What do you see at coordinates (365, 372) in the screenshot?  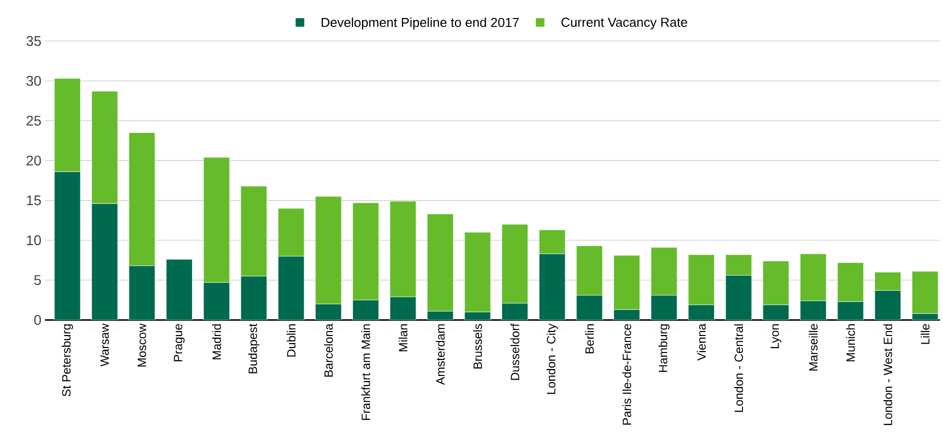 I see `x-tick-label: Frankfurt am Main` at bounding box center [365, 372].